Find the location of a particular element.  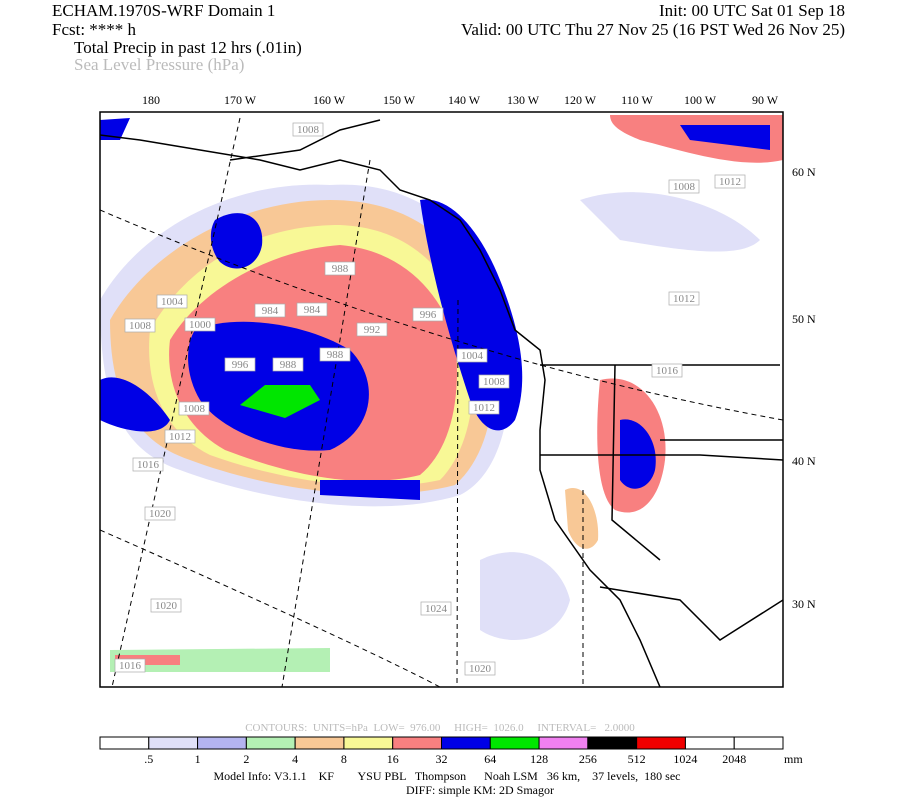

lon-label: 180 is located at coordinates (151, 100).